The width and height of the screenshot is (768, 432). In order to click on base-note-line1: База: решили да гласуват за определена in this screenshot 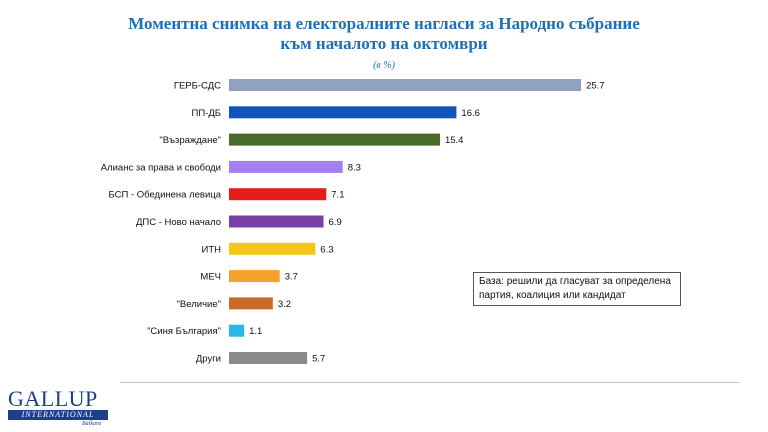, I will do `click(575, 281)`.